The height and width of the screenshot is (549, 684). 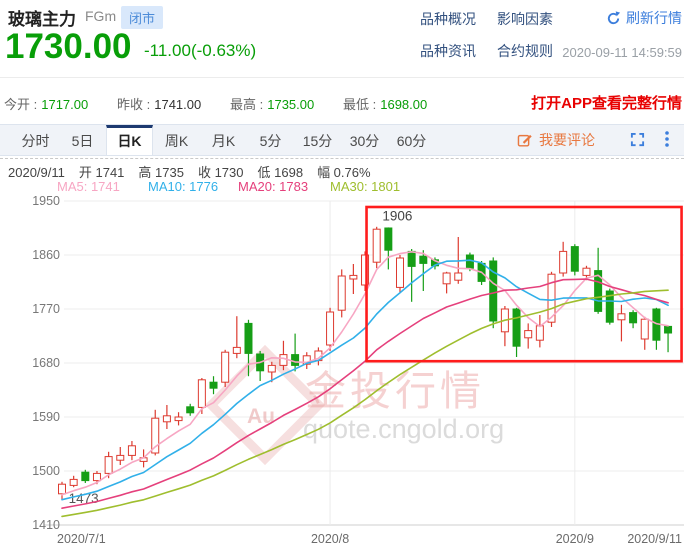 What do you see at coordinates (35, 141) in the screenshot?
I see `tab-timeline: 分时` at bounding box center [35, 141].